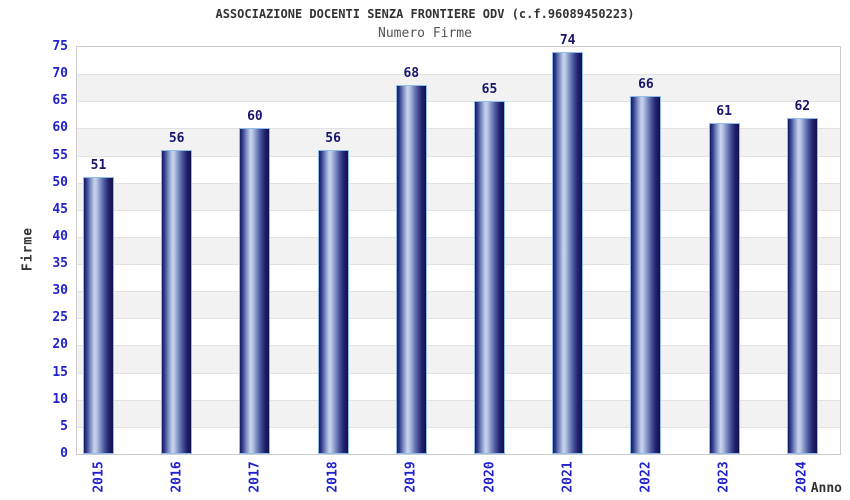  What do you see at coordinates (60, 182) in the screenshot?
I see `y-tick-label: 50` at bounding box center [60, 182].